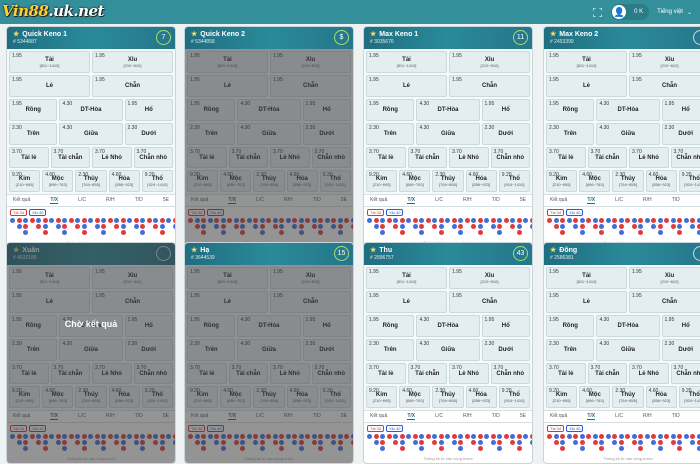 The image size is (700, 464). I want to click on user-balance: 👤 0 K, so click(630, 12).